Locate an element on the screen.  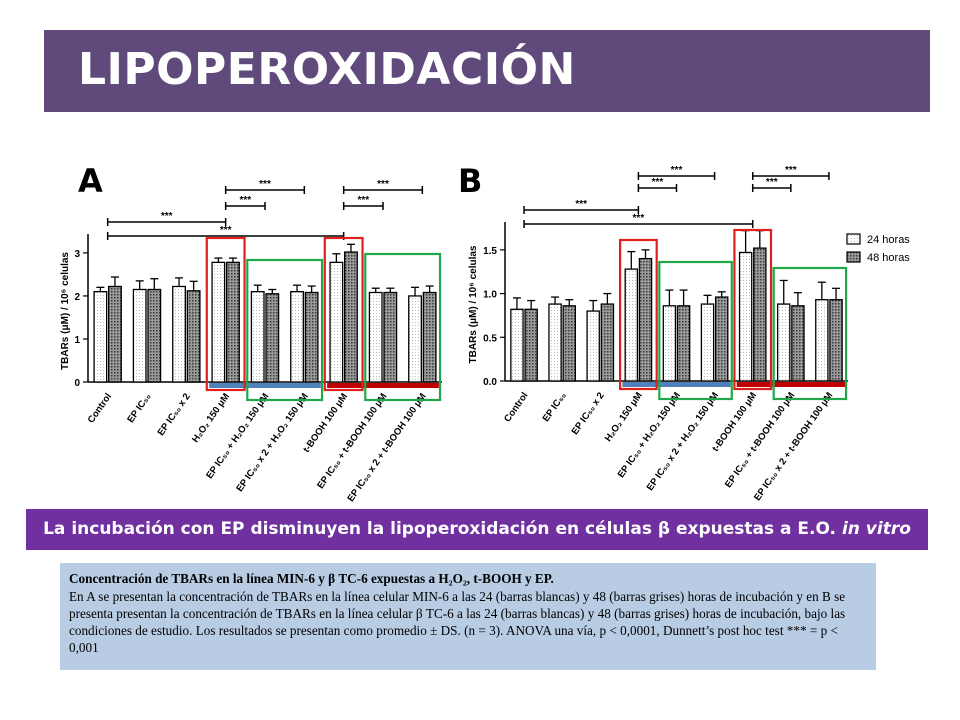
y-tick-label: 2 is located at coordinates (77, 297).